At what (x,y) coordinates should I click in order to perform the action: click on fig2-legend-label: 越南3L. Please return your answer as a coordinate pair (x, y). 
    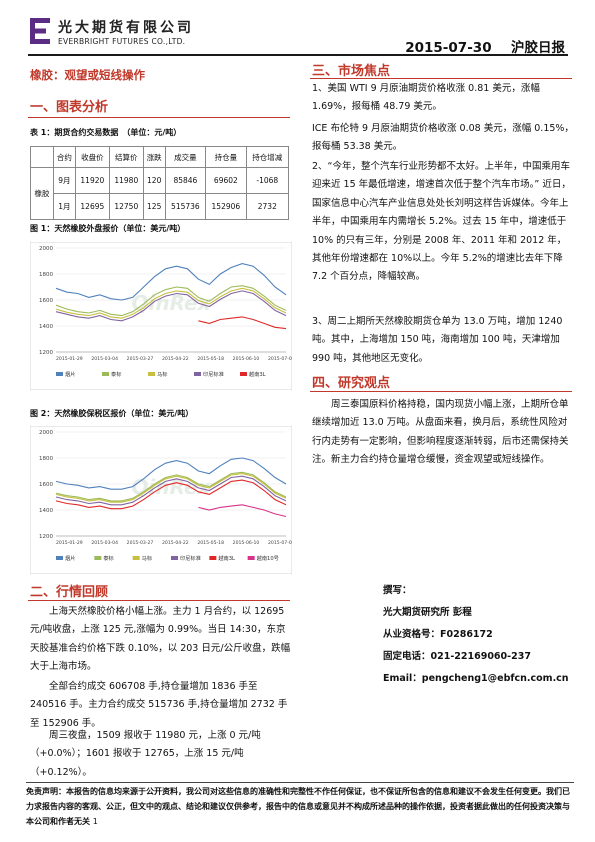
    Looking at the image, I should click on (226, 558).